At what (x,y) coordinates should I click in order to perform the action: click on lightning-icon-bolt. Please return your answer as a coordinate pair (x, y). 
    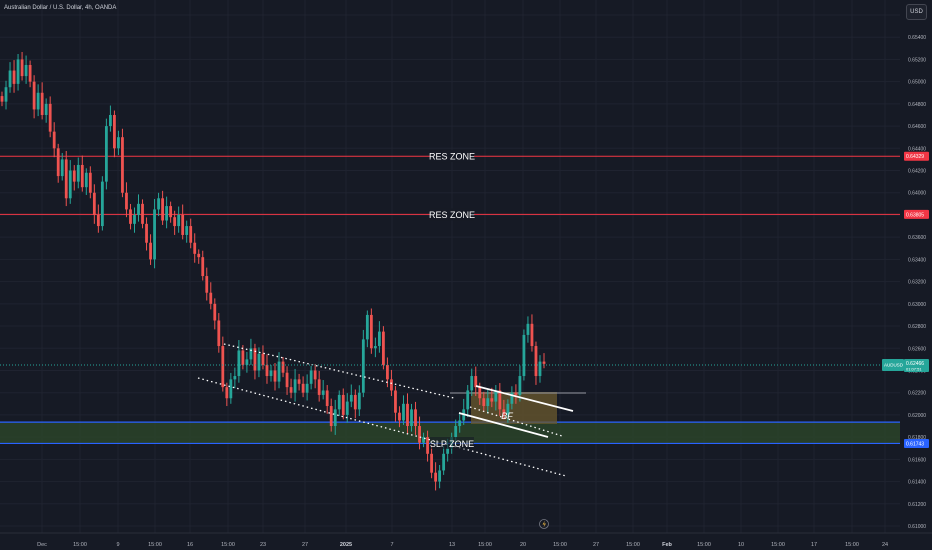
    Looking at the image, I should click on (544, 524).